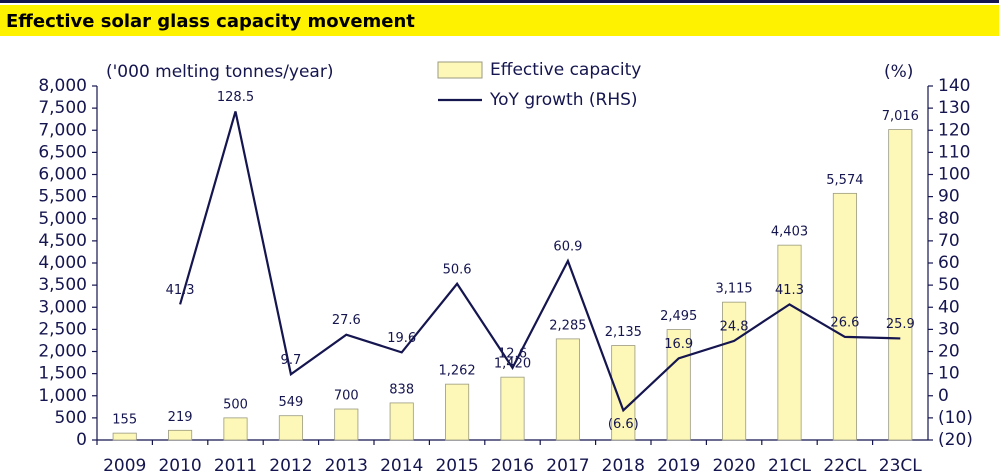 This screenshot has height=476, width=999. I want to click on y2-tick-label: (10), so click(955, 418).